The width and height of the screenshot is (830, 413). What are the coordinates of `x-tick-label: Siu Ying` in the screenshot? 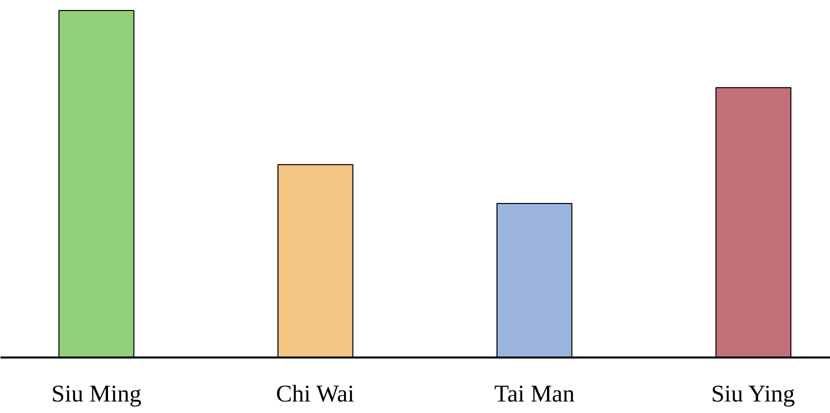 It's located at (753, 395).